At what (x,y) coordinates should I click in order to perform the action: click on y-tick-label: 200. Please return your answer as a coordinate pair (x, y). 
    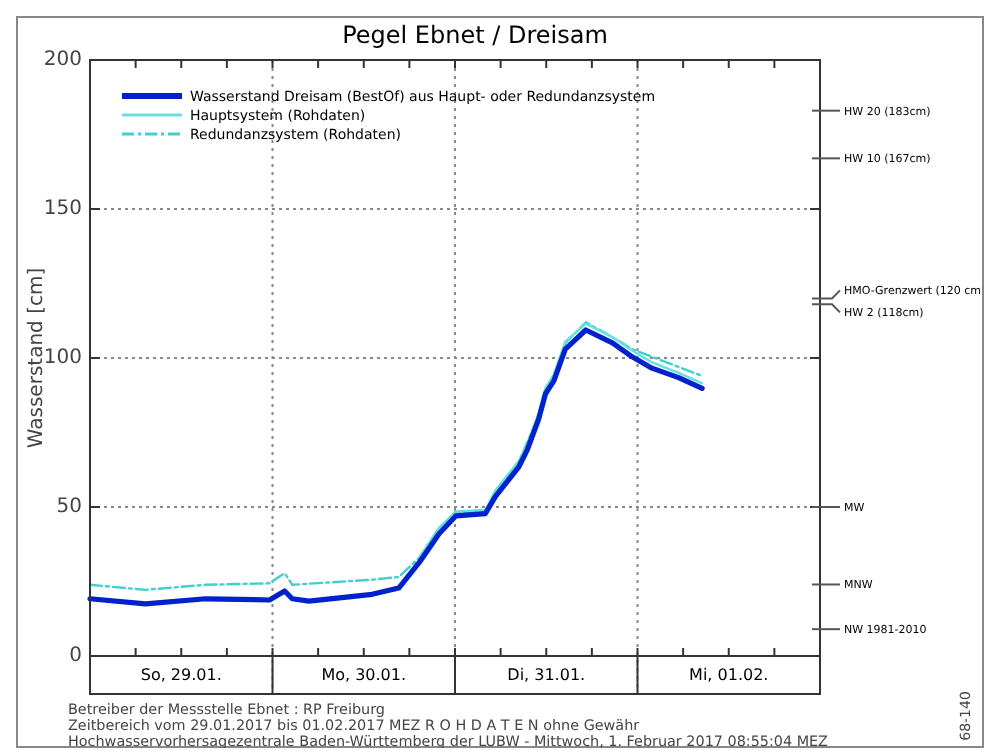
    Looking at the image, I should click on (62, 60).